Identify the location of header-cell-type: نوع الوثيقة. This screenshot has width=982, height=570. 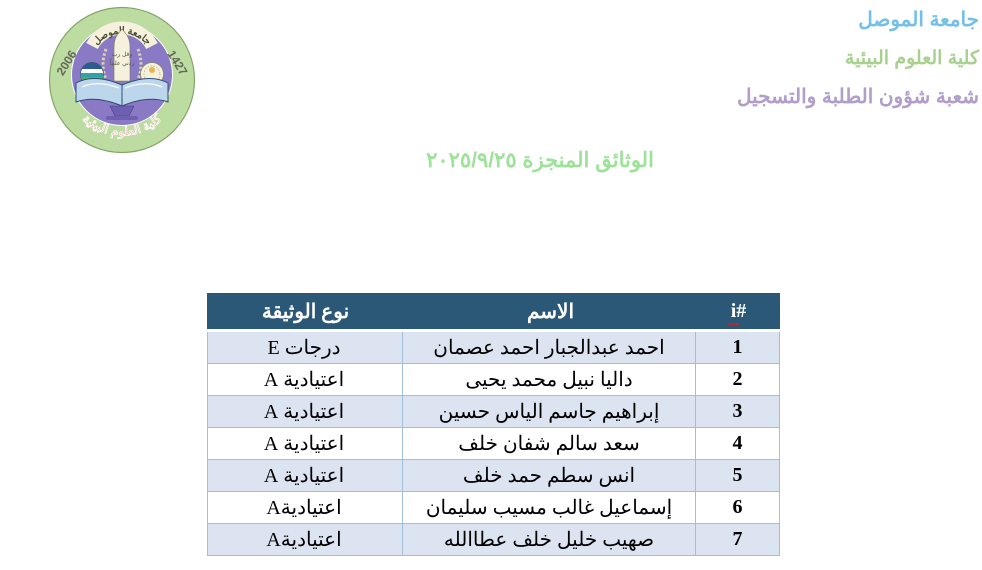
(305, 311).